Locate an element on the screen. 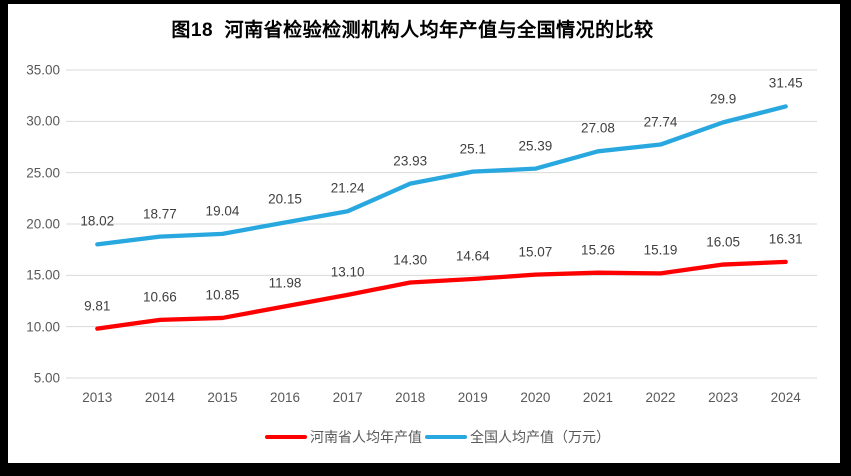 The height and width of the screenshot is (476, 851). legend: 河南省人均年产值 全国人均产值（万元） is located at coordinates (437, 437).